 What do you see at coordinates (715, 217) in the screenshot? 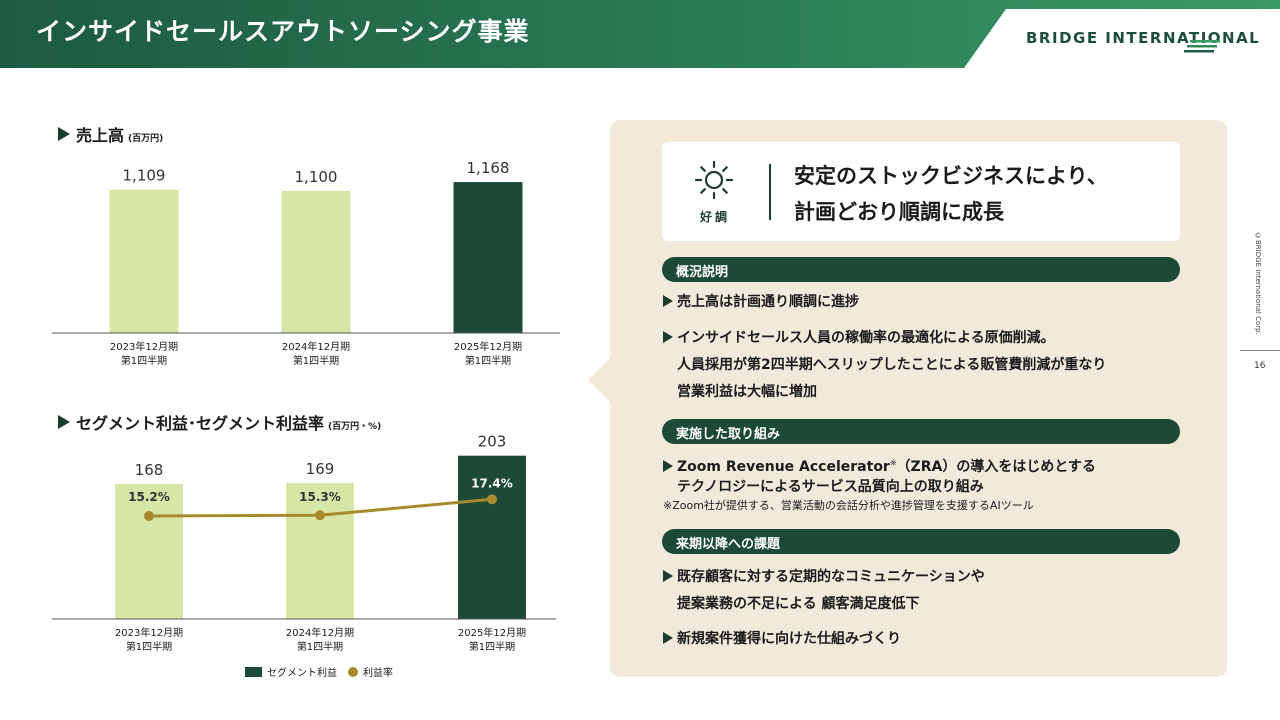
I see `status-label: 好調` at bounding box center [715, 217].